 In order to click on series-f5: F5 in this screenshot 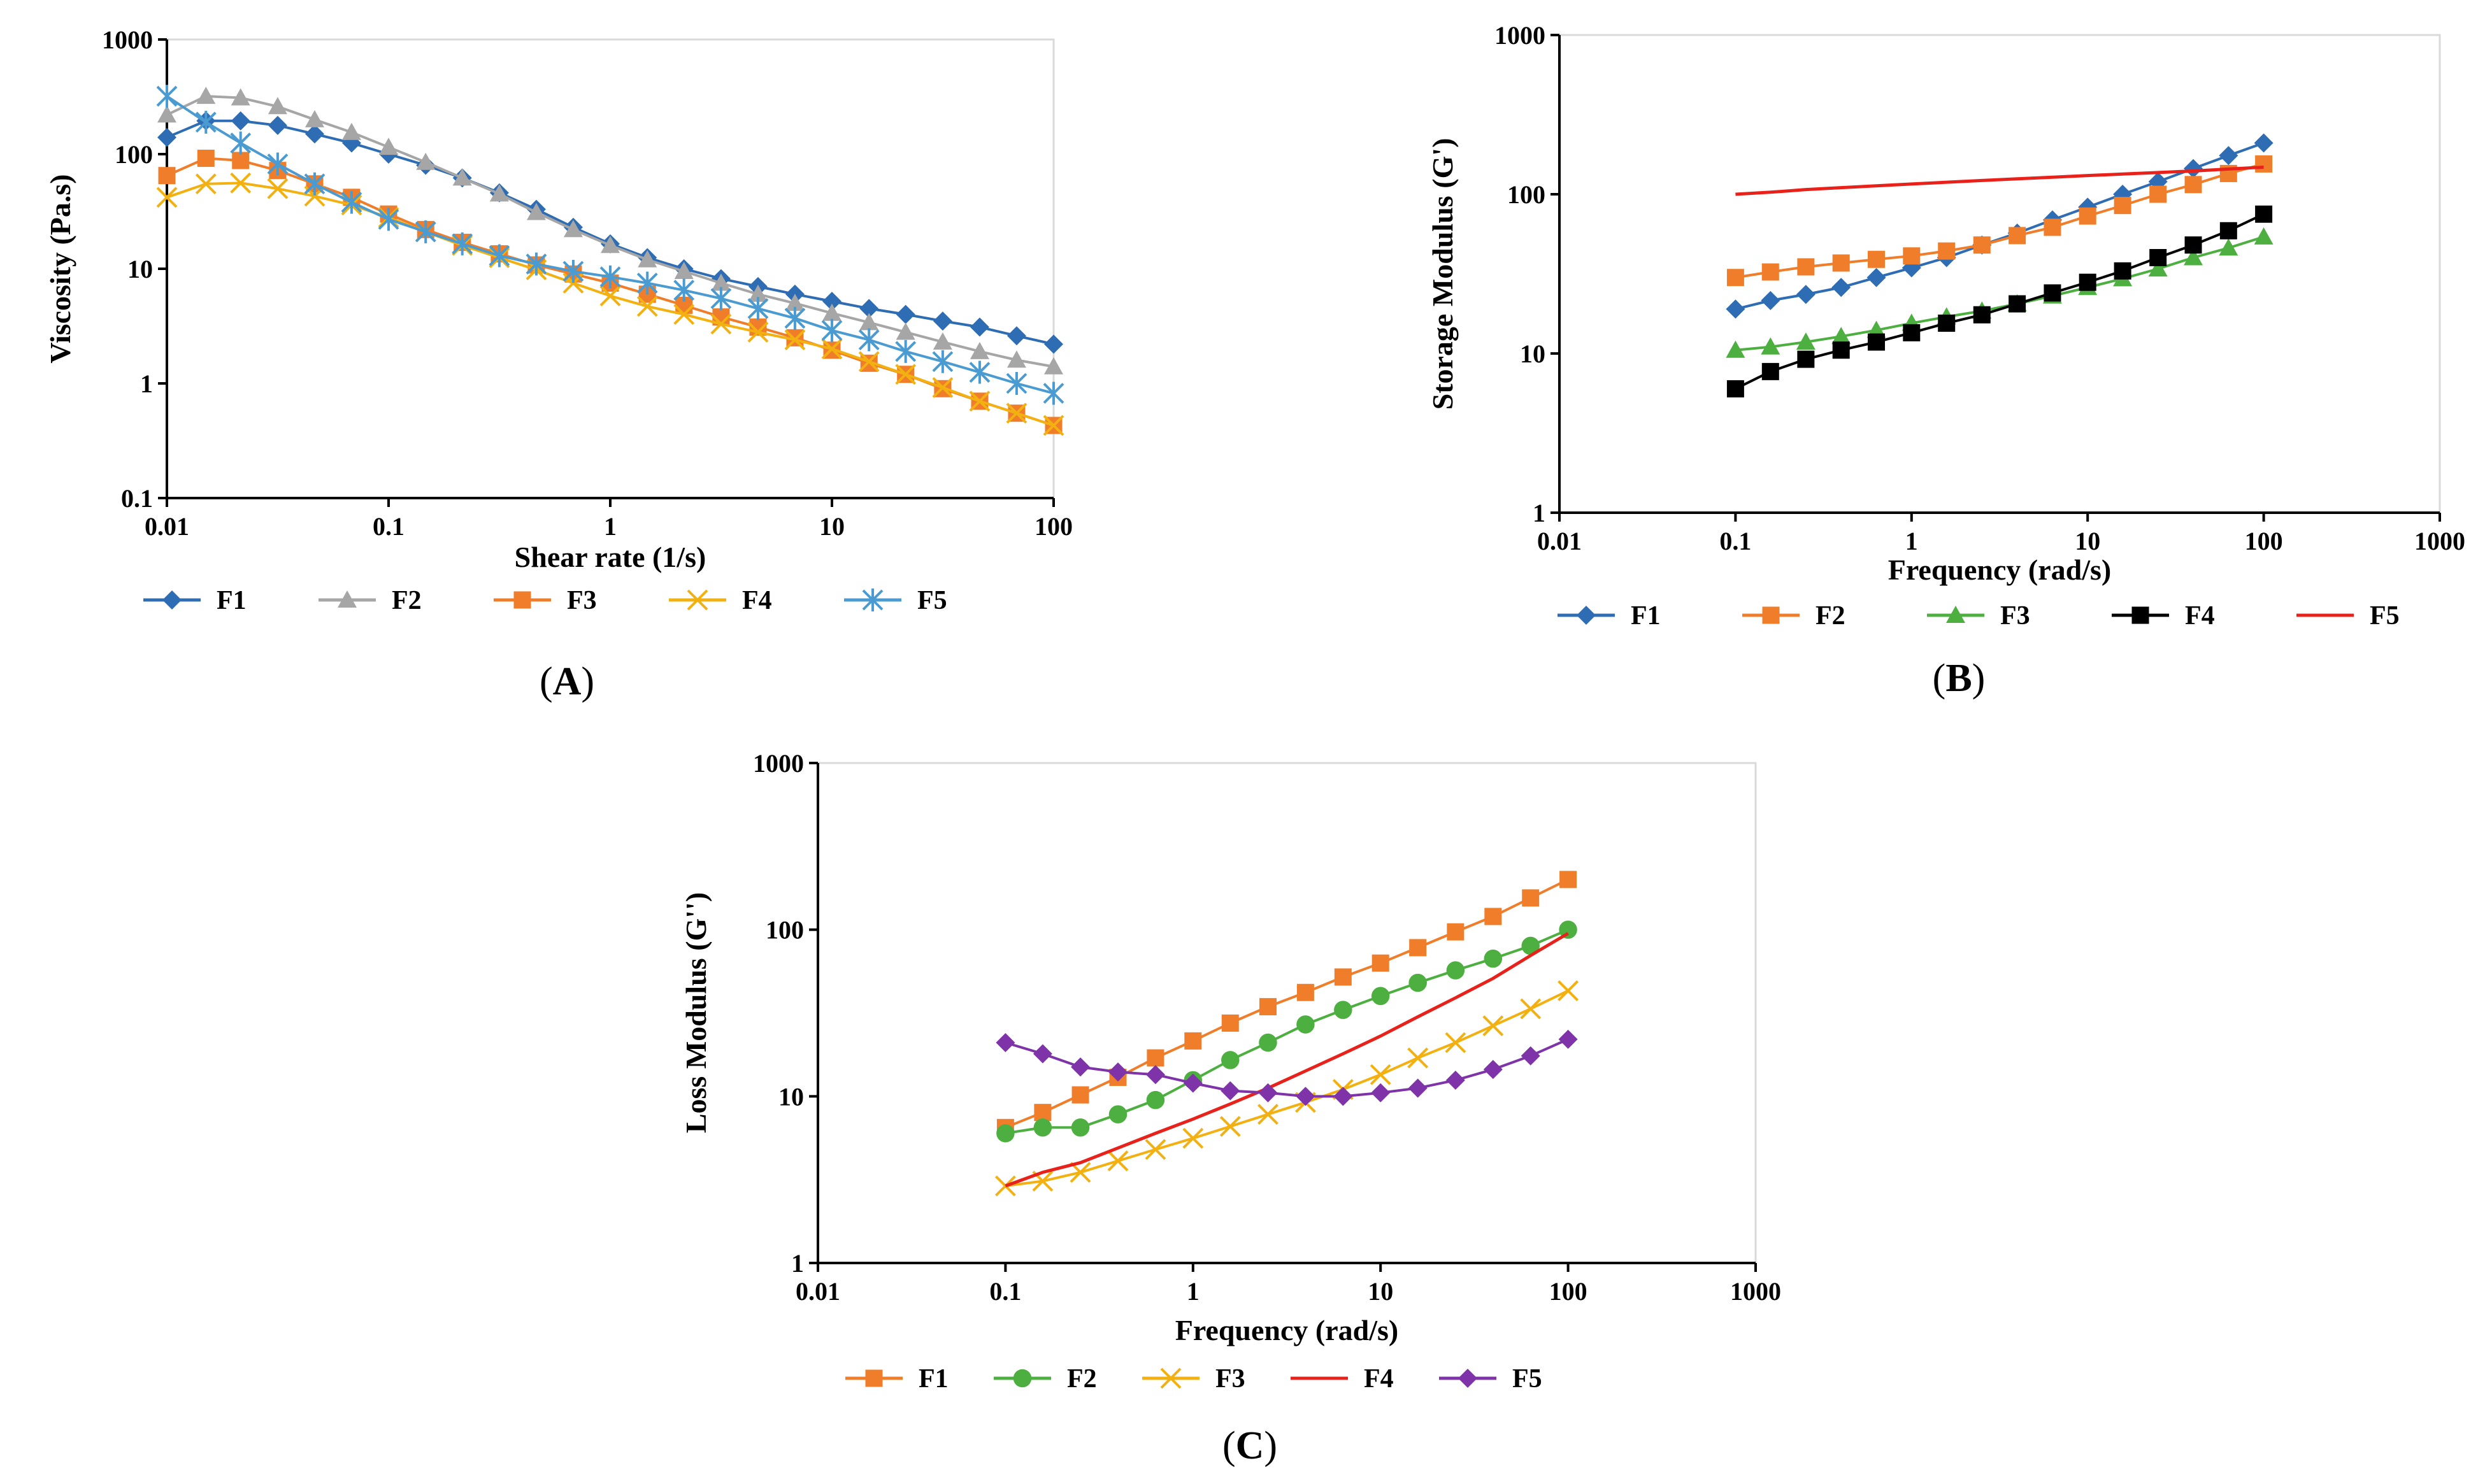, I will do `click(2067, 398)`.